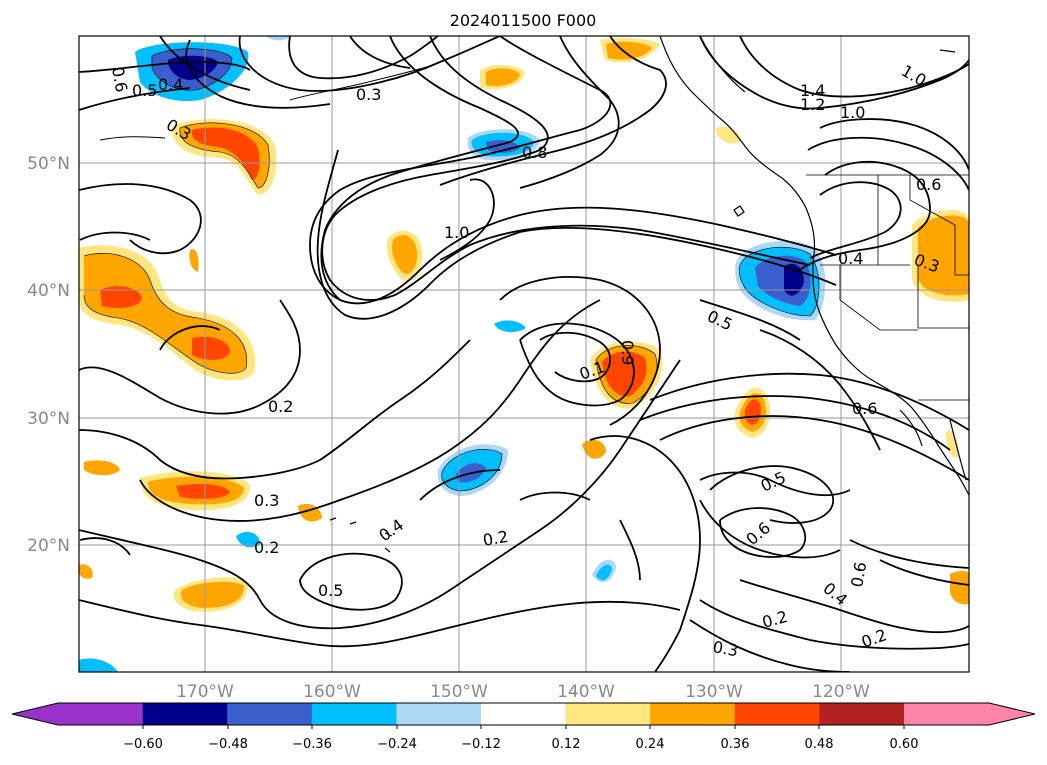 The image size is (1047, 765). What do you see at coordinates (48, 164) in the screenshot?
I see `lat-label-50n: 50°N` at bounding box center [48, 164].